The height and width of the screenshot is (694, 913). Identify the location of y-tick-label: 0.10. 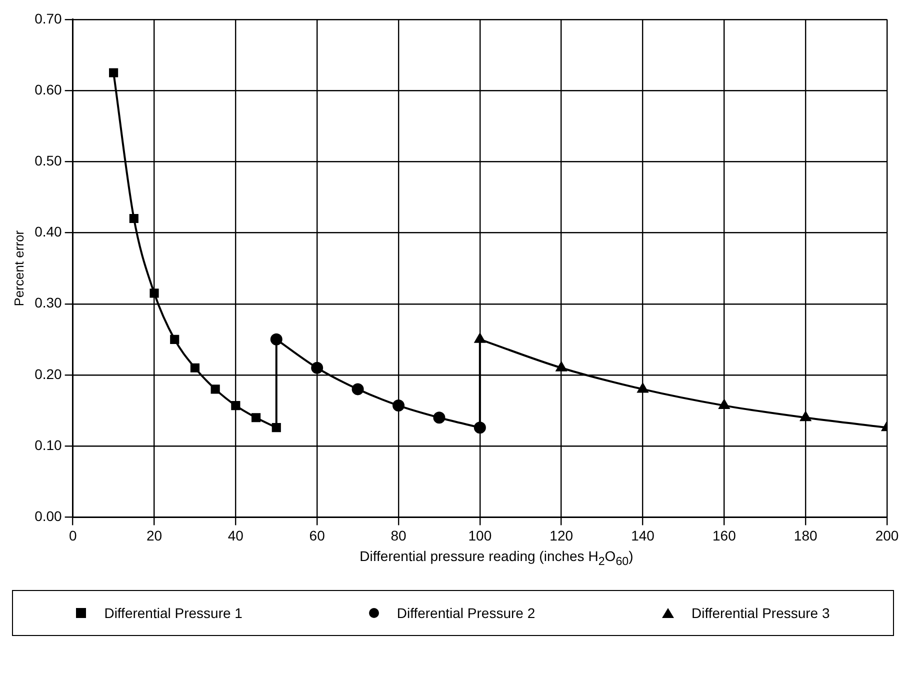
(48, 444).